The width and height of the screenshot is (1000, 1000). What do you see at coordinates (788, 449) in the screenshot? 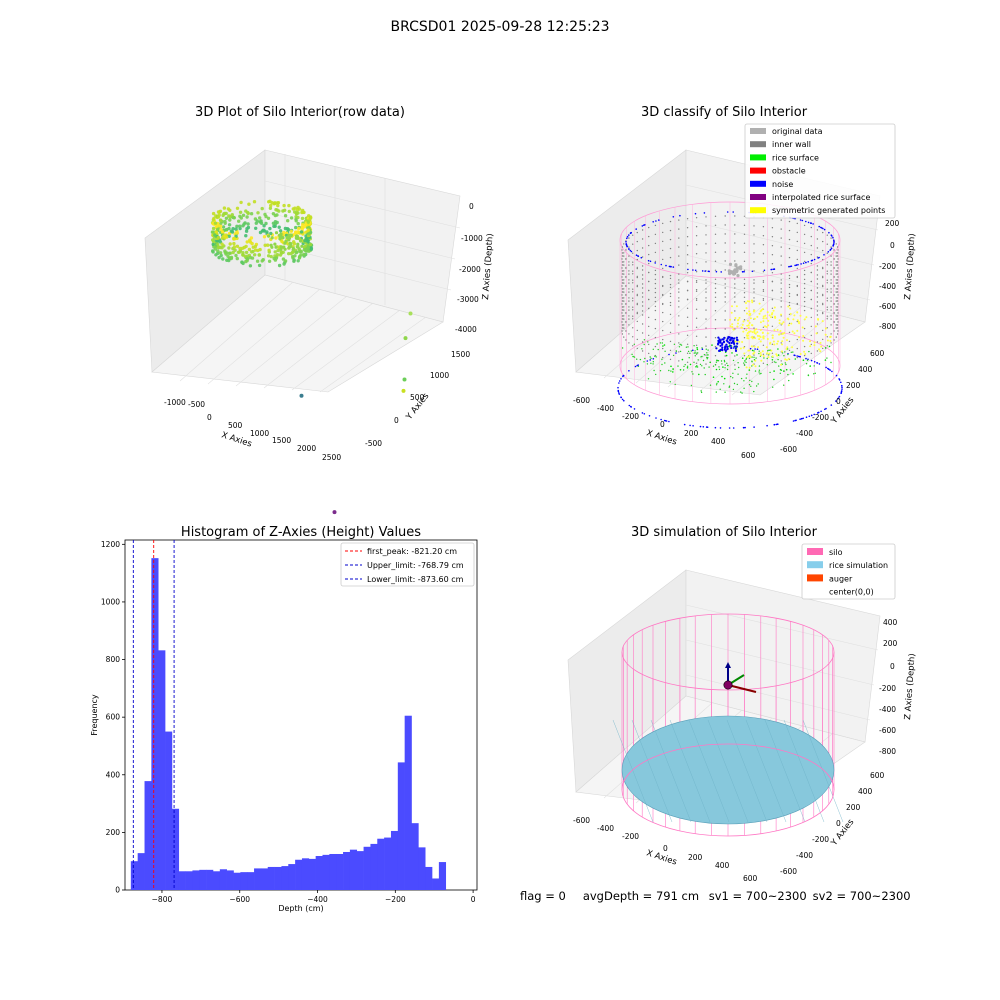
I see `y-tick: -600` at bounding box center [788, 449].